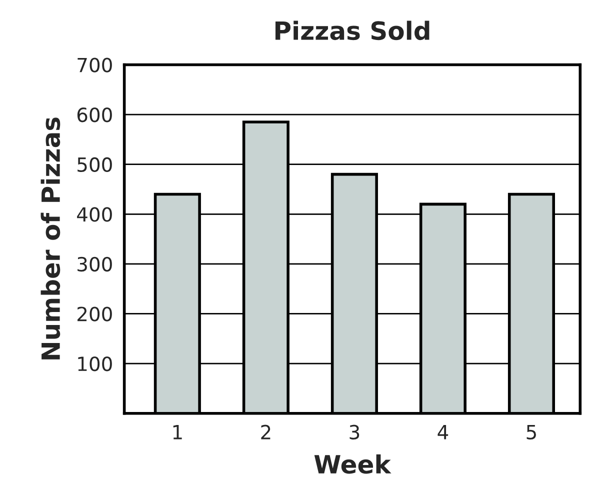 This screenshot has width=592, height=498. I want to click on chart-title: Pizzas Sold, so click(352, 30).